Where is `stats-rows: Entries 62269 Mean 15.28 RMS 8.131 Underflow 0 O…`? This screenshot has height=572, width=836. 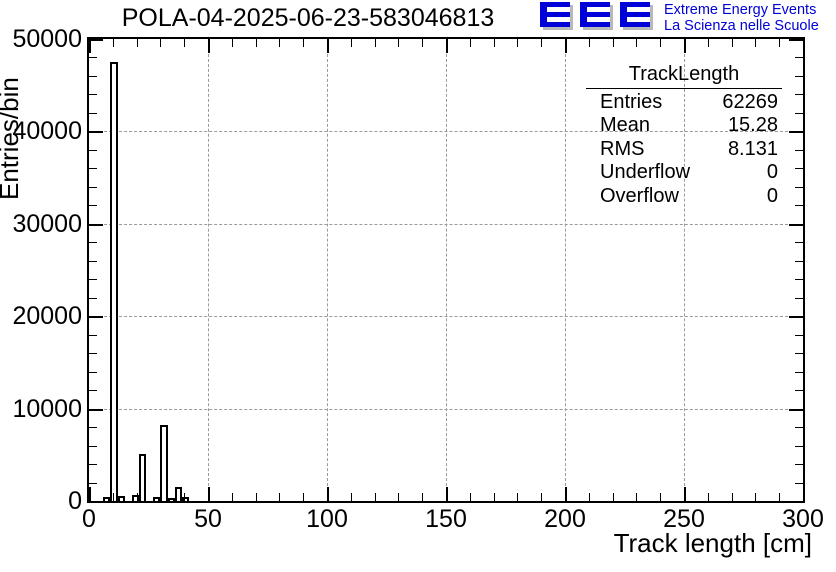
stats-rows: Entries 62269 Mean 15.28 RMS 8.131 Underflow 0 O… is located at coordinates (684, 150).